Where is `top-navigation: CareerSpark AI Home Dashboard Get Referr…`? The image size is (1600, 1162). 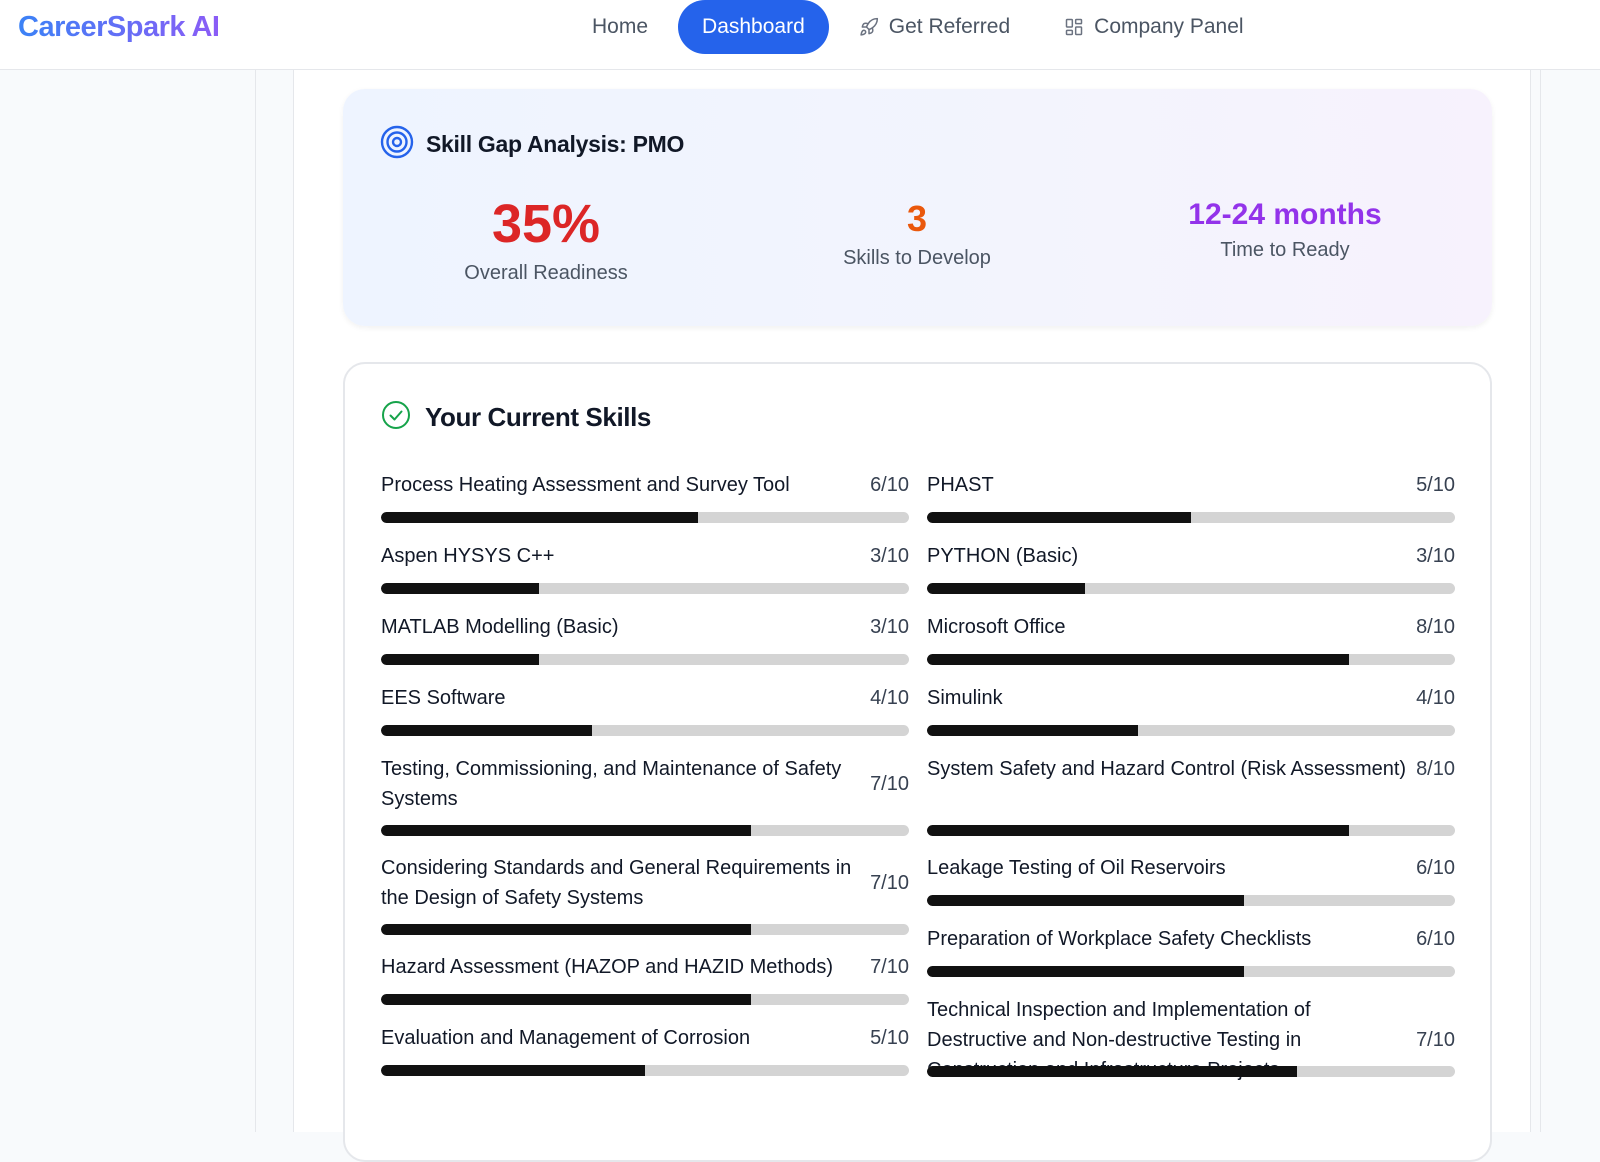 top-navigation: CareerSpark AI Home Dashboard Get Referr… is located at coordinates (800, 35).